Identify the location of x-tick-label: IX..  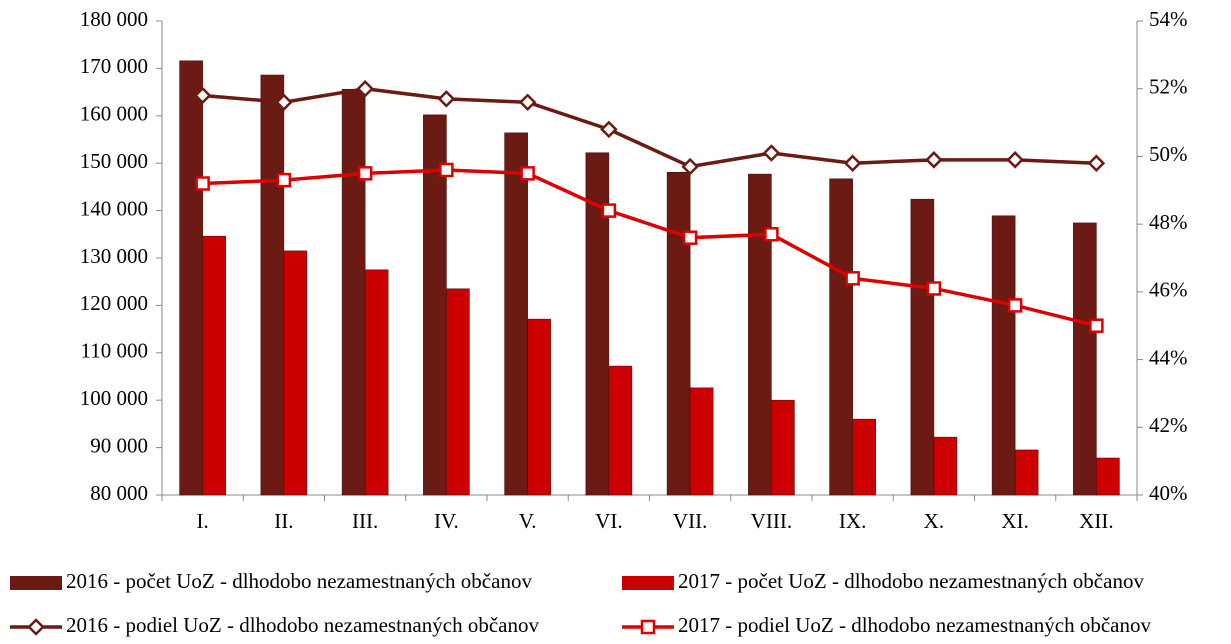
(852, 521).